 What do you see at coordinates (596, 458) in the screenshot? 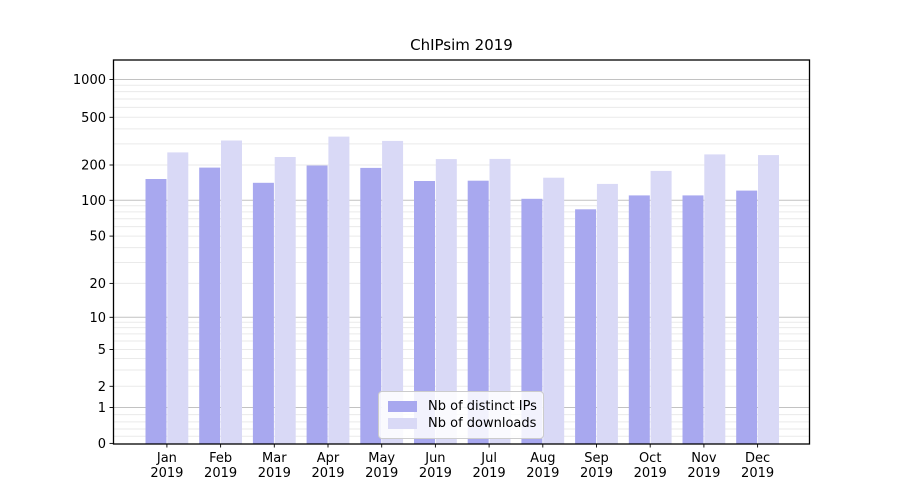
I see `x-tick-label-month: Sep` at bounding box center [596, 458].